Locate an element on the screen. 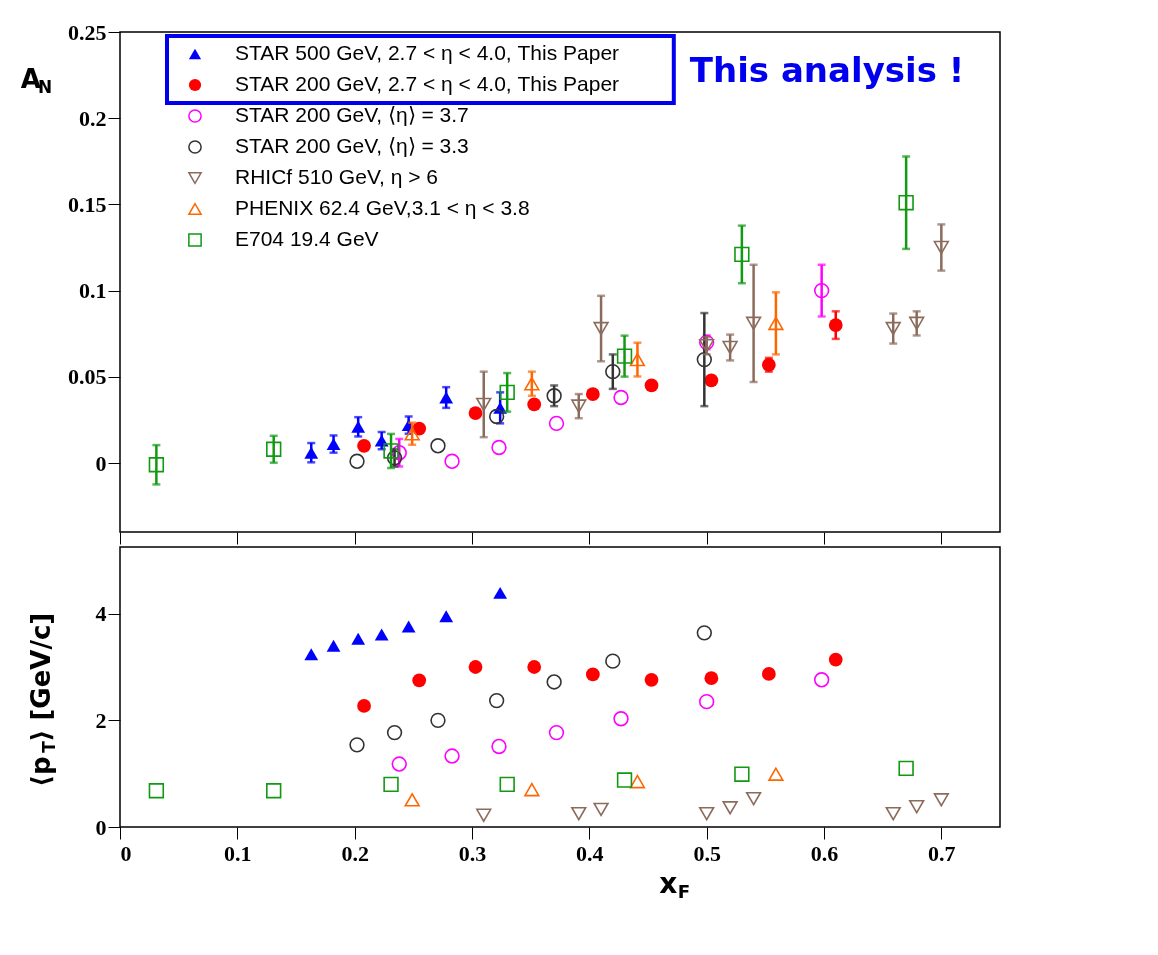 Image resolution: width=1158 pixels, height=955 pixels. x-tick-label: 0.3 is located at coordinates (472, 853).